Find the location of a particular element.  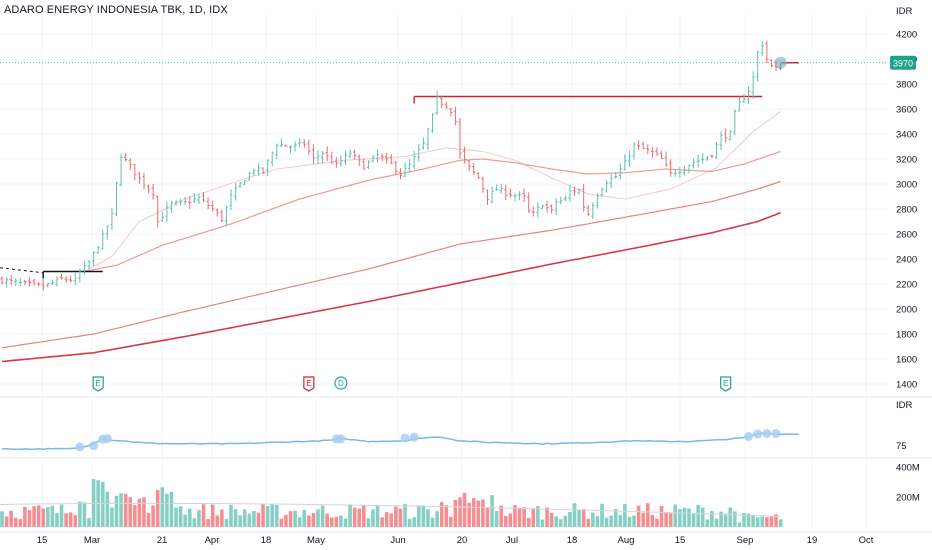

volume-average-line is located at coordinates (390, 509).